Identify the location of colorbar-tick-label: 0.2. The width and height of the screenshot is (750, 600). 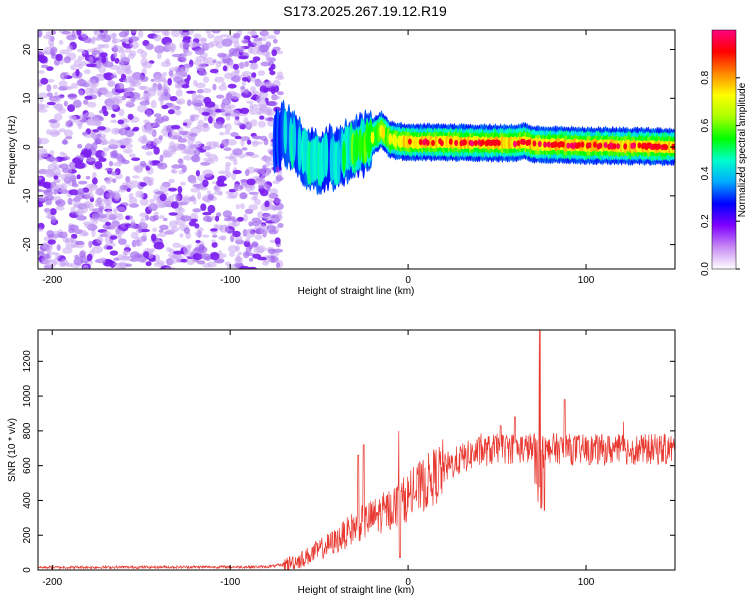
(705, 221).